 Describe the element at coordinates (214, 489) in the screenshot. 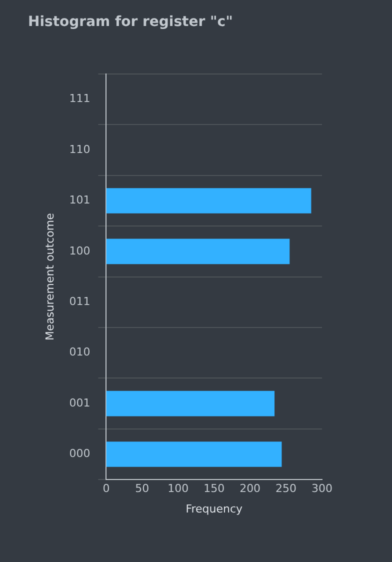

I see `x-tick-label: 150` at that location.